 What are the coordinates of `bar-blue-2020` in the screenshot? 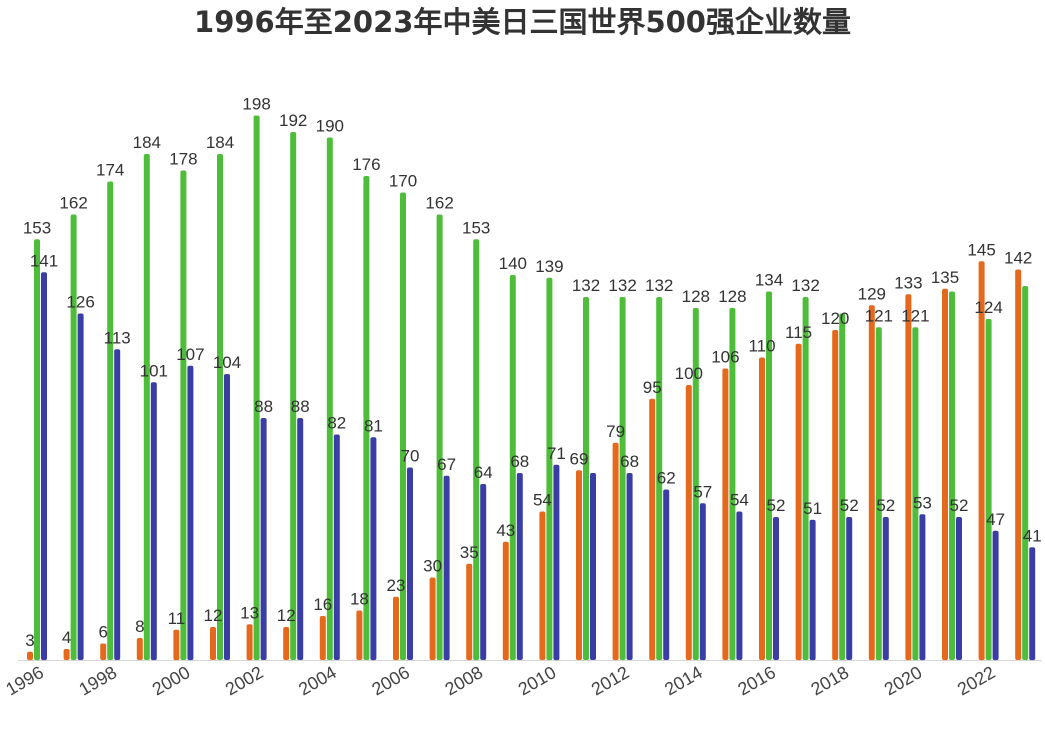 It's located at (922, 587).